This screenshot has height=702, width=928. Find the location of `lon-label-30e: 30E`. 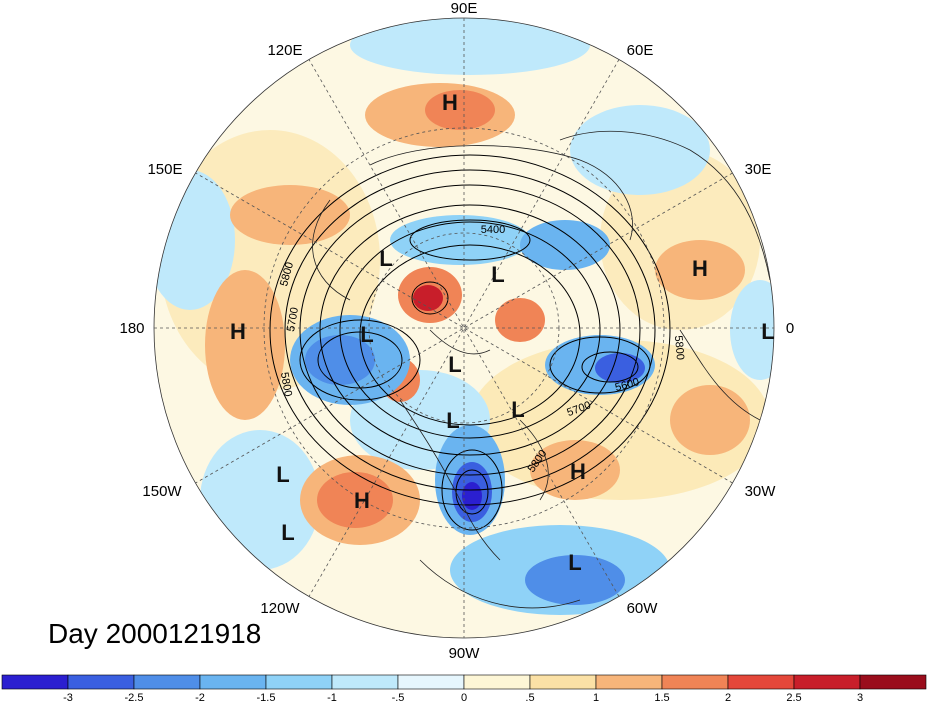

lon-label-30e: 30E is located at coordinates (758, 169).